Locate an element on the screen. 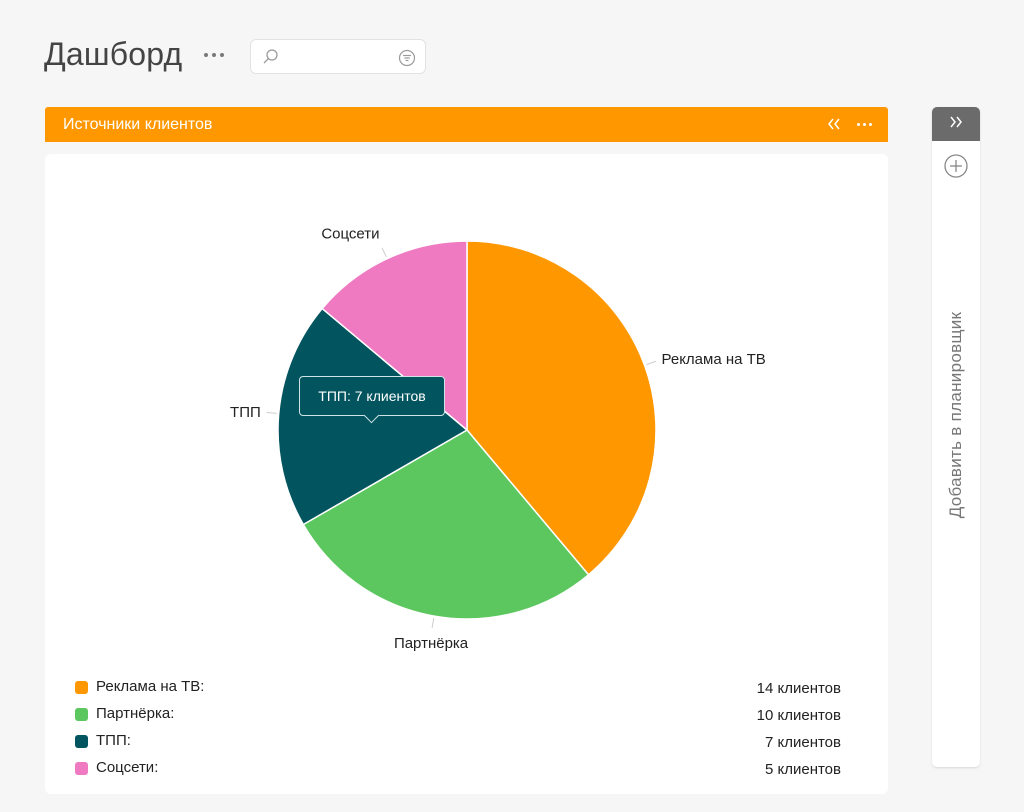 Image resolution: width=1024 pixels, height=812 pixels. legend-value: 10 клиентов is located at coordinates (798, 715).